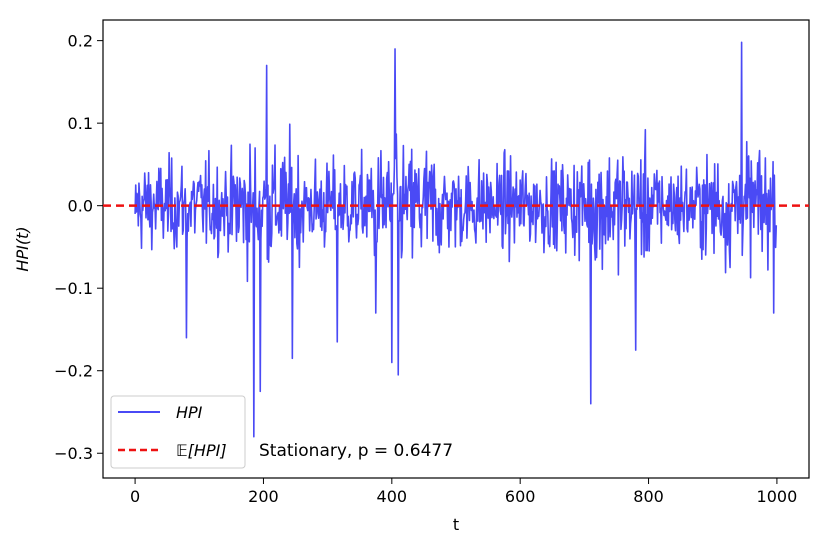  What do you see at coordinates (73, 371) in the screenshot?
I see `y-tick-label: −0.2` at bounding box center [73, 371].